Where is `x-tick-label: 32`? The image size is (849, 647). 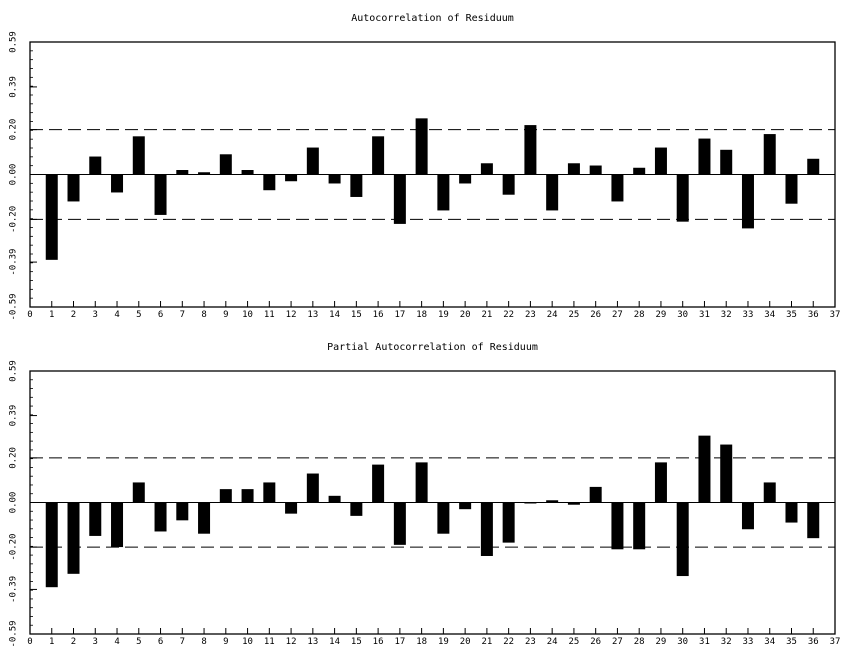 x-tick-label: 32 is located at coordinates (726, 315).